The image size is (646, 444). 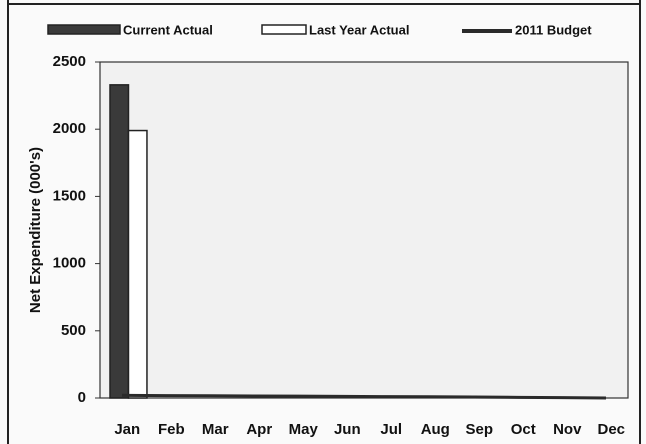 I want to click on x-tick-label: Nov, so click(x=567, y=429).